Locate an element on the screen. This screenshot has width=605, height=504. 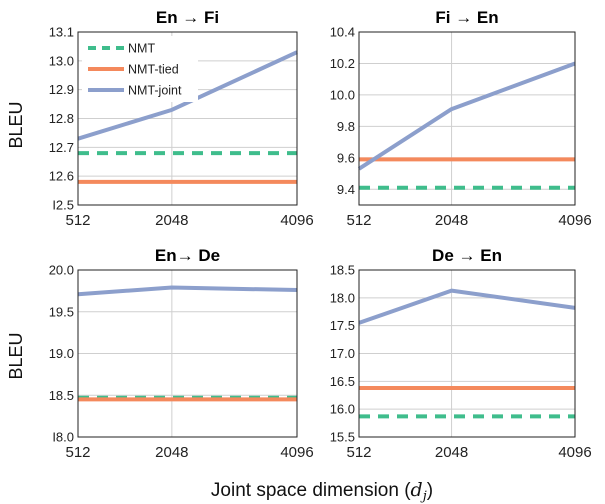
legend-label-nmt-joint: NMT-joint is located at coordinates (155, 91).